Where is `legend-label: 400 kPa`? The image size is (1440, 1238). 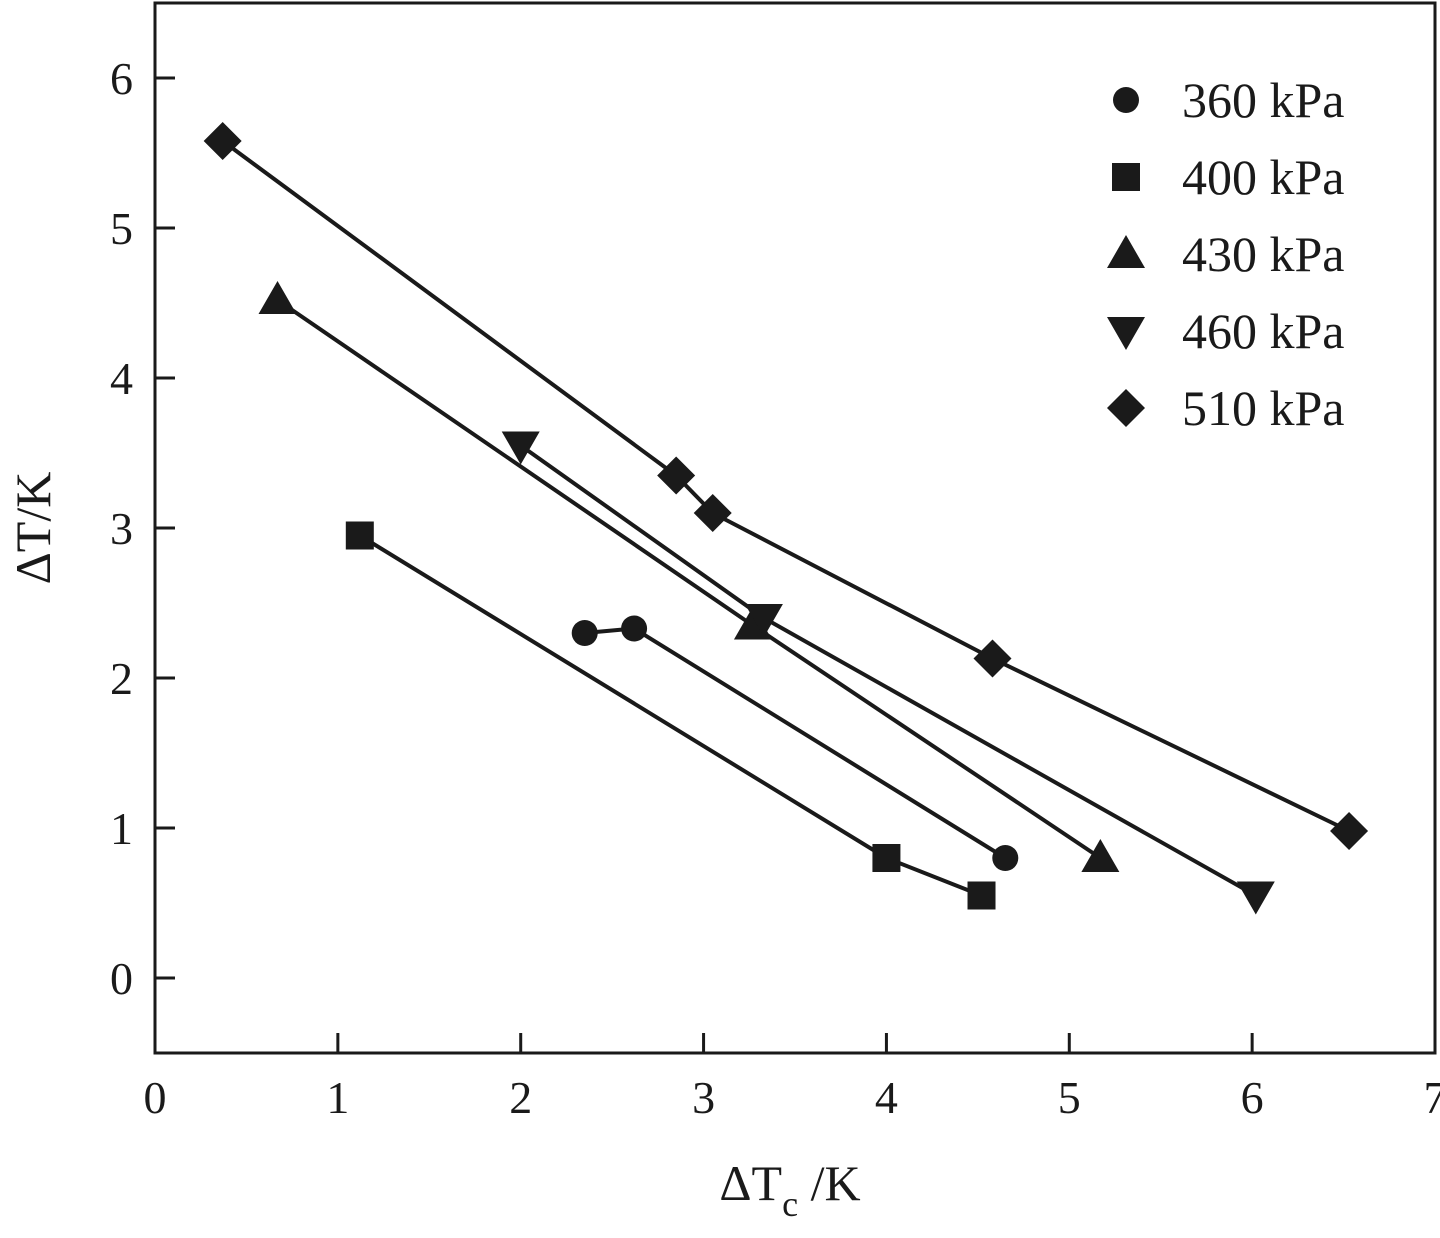
legend-label: 400 kPa is located at coordinates (1263, 177).